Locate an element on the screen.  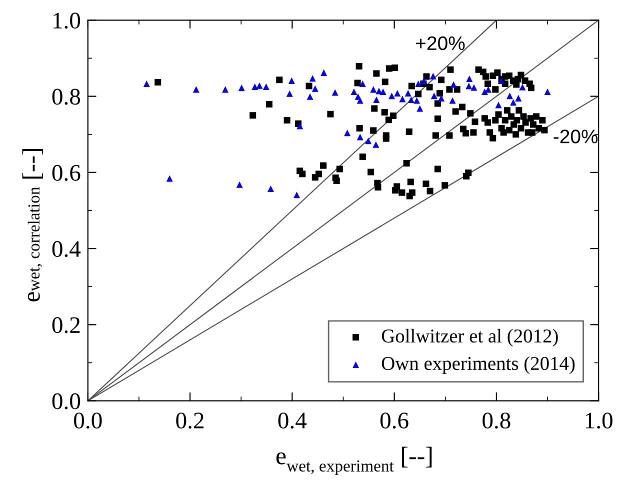
x-tick-label: 0.8 is located at coordinates (496, 420).